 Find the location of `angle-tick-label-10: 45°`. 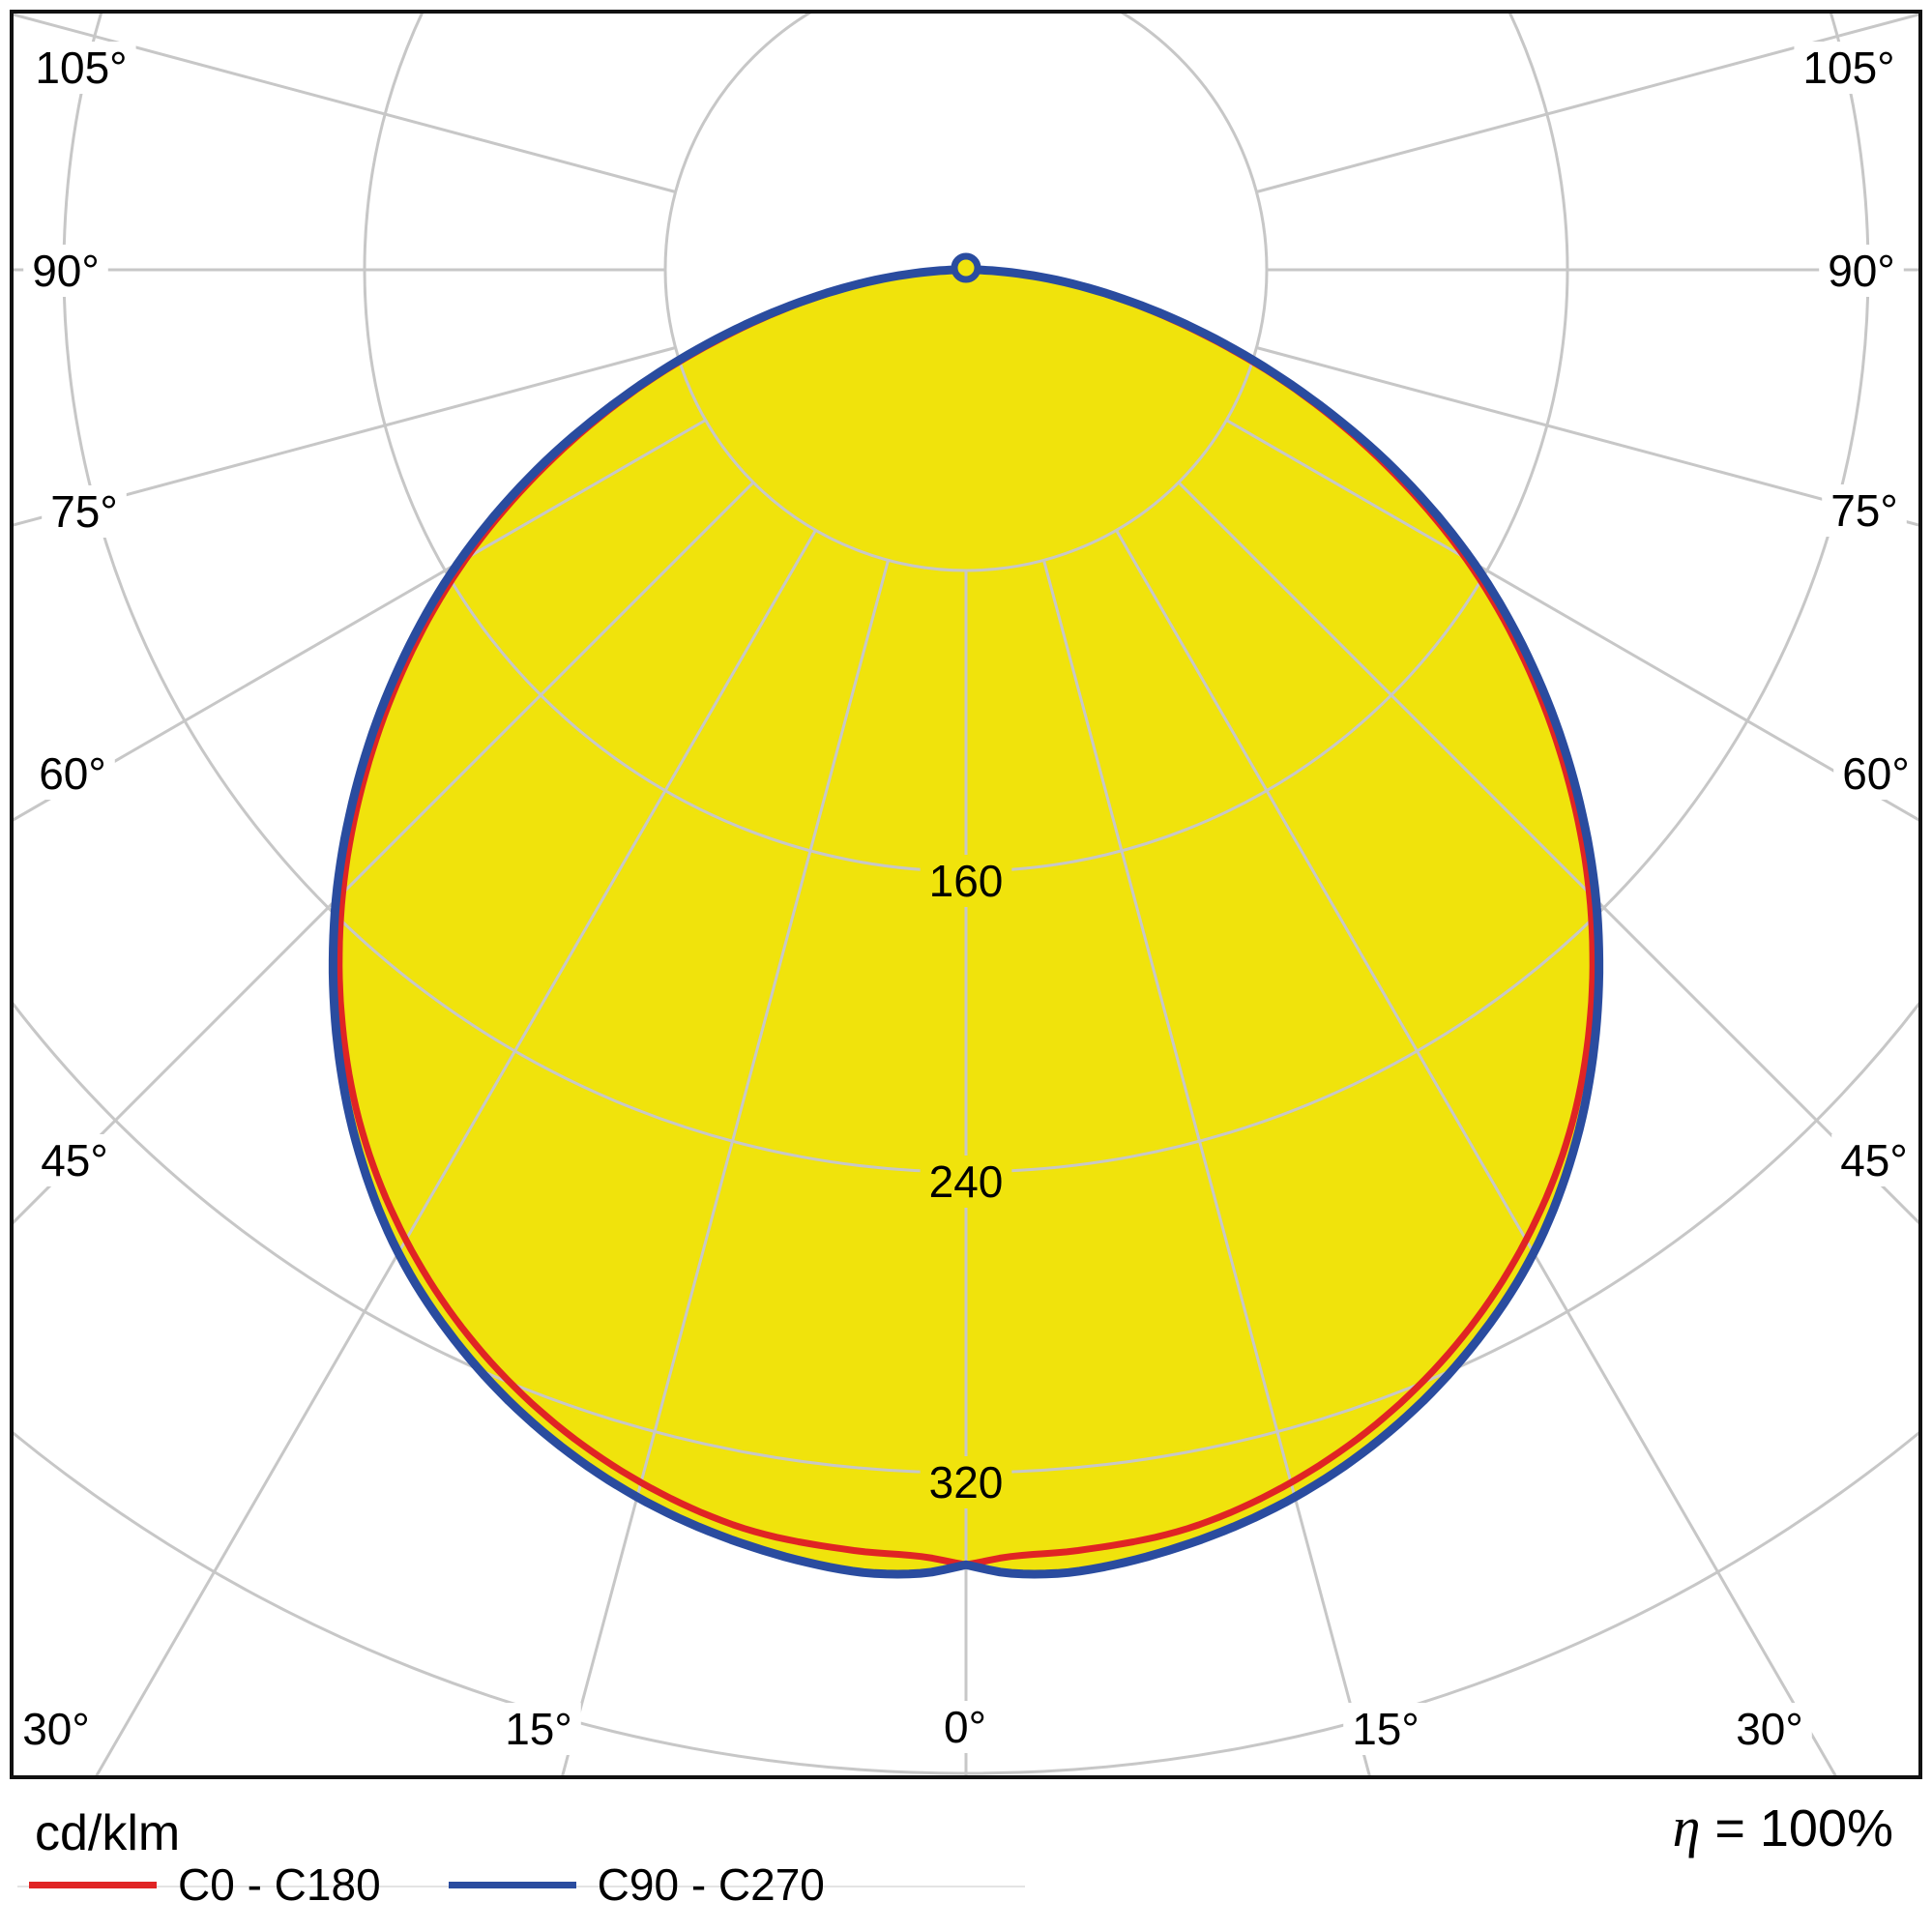

angle-tick-label-10: 45° is located at coordinates (1874, 1160).